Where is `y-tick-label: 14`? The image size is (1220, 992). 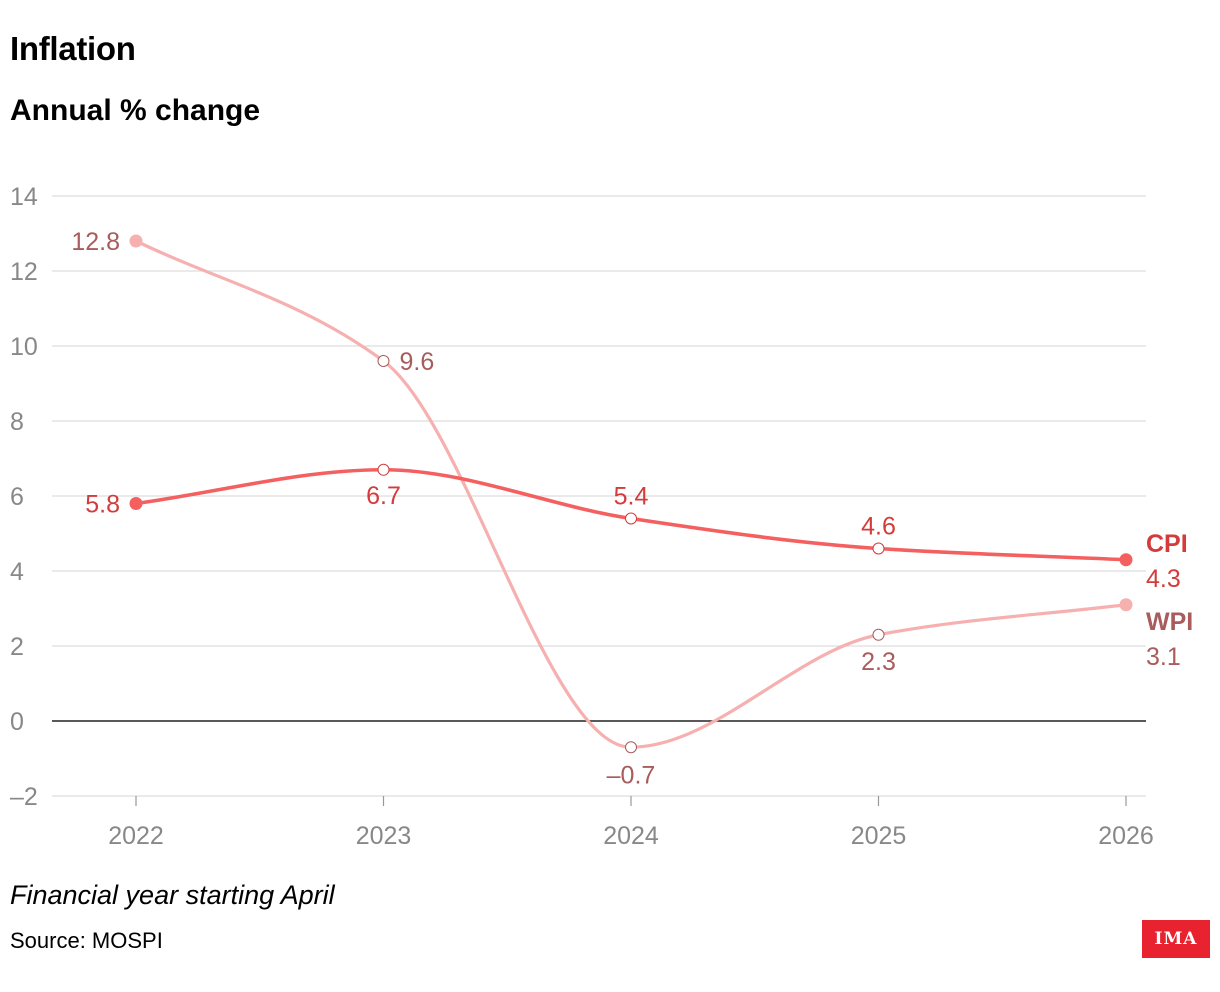
y-tick-label: 14 is located at coordinates (24, 197).